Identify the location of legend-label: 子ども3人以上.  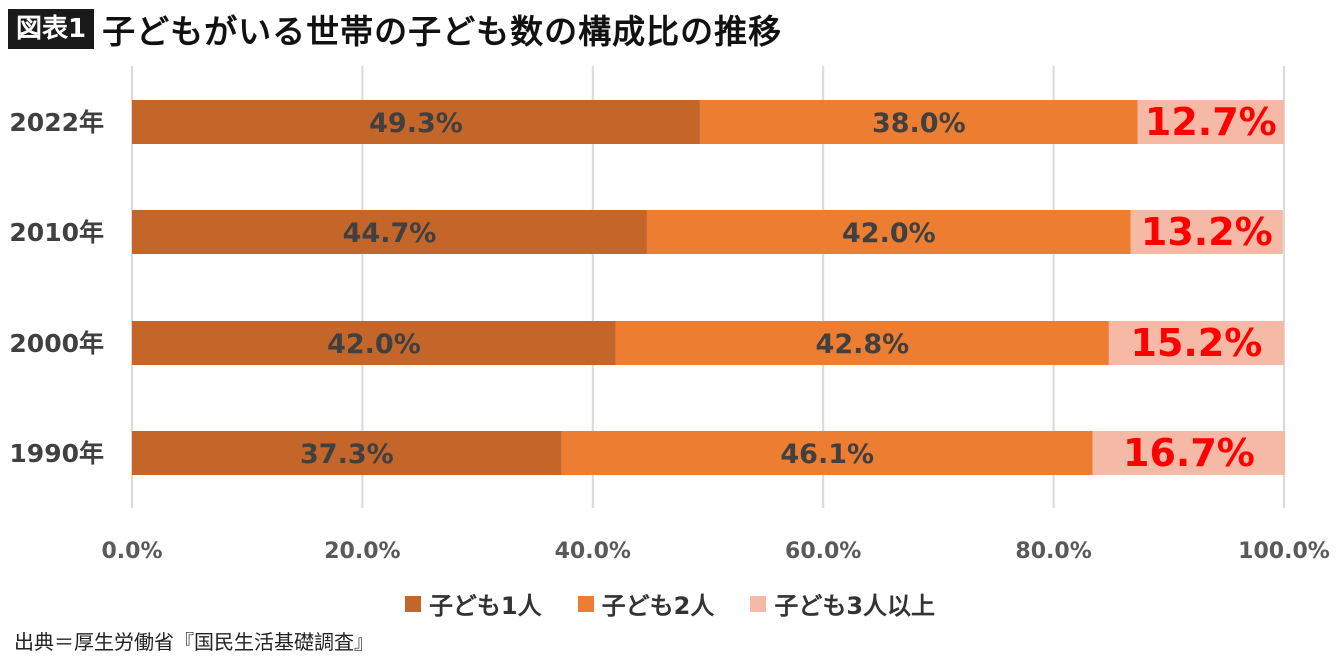
(855, 606).